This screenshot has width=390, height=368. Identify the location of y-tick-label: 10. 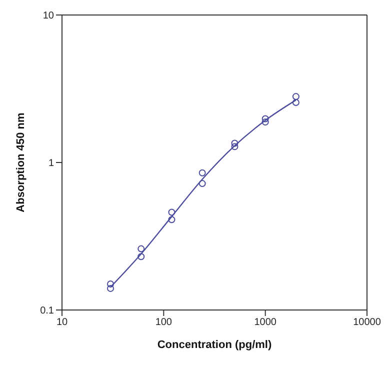
(48, 16).